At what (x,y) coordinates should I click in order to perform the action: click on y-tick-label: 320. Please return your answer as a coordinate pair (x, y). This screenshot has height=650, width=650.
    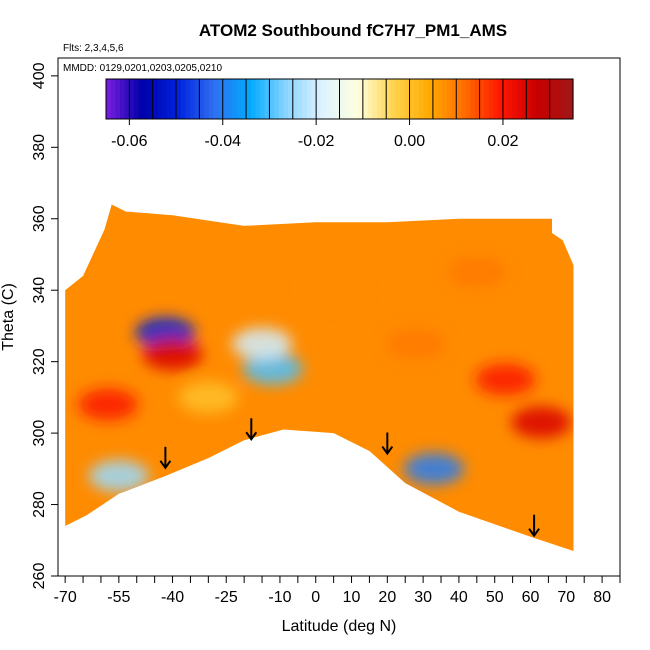
    Looking at the image, I should click on (39, 361).